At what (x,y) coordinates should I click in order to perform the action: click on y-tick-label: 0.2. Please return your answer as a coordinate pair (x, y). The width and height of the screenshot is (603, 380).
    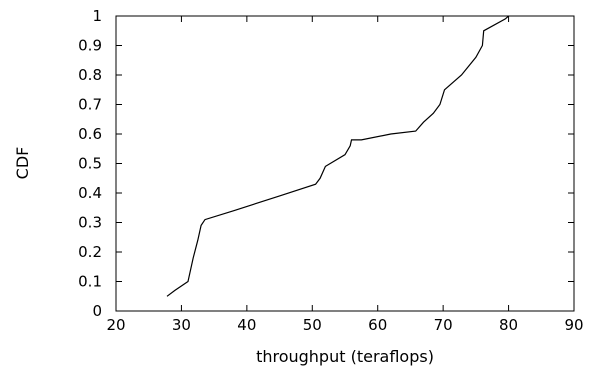
    Looking at the image, I should click on (90, 252).